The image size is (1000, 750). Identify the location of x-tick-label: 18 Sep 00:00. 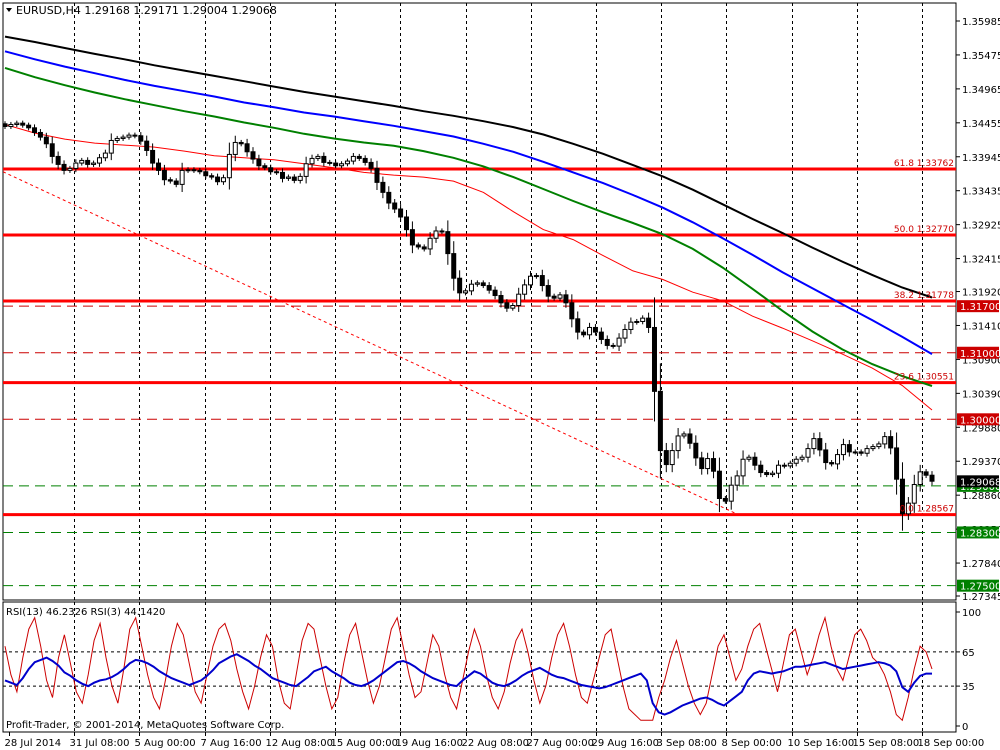
(951, 743).